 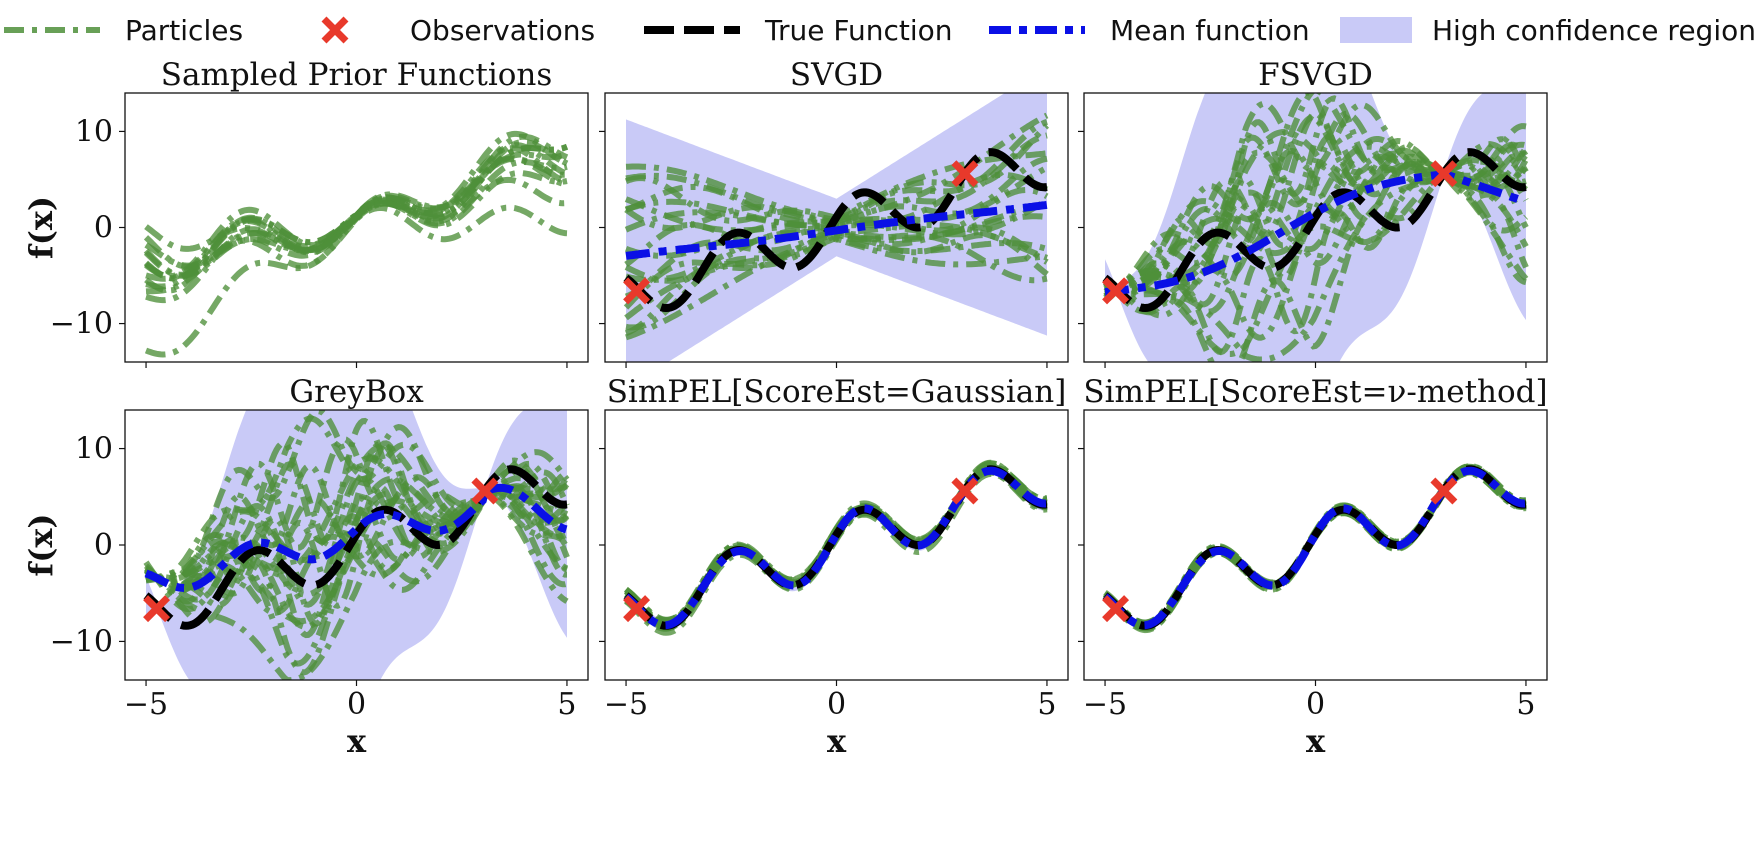 I want to click on panel-2: FSVGD, so click(x=1313, y=212).